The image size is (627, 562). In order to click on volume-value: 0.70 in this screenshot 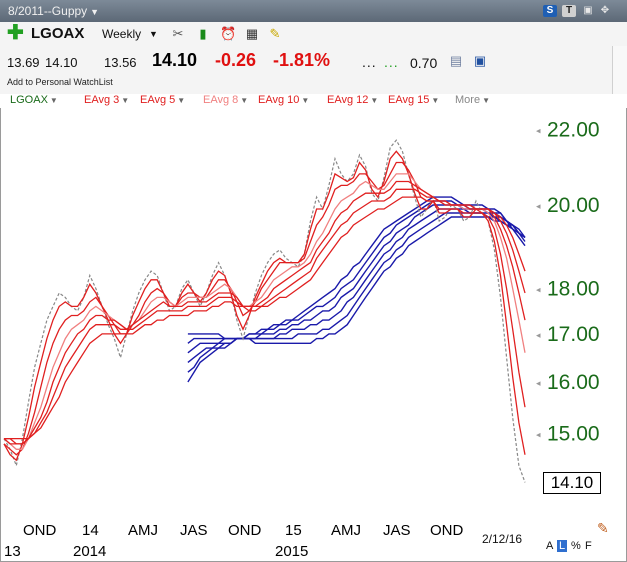, I will do `click(424, 63)`.